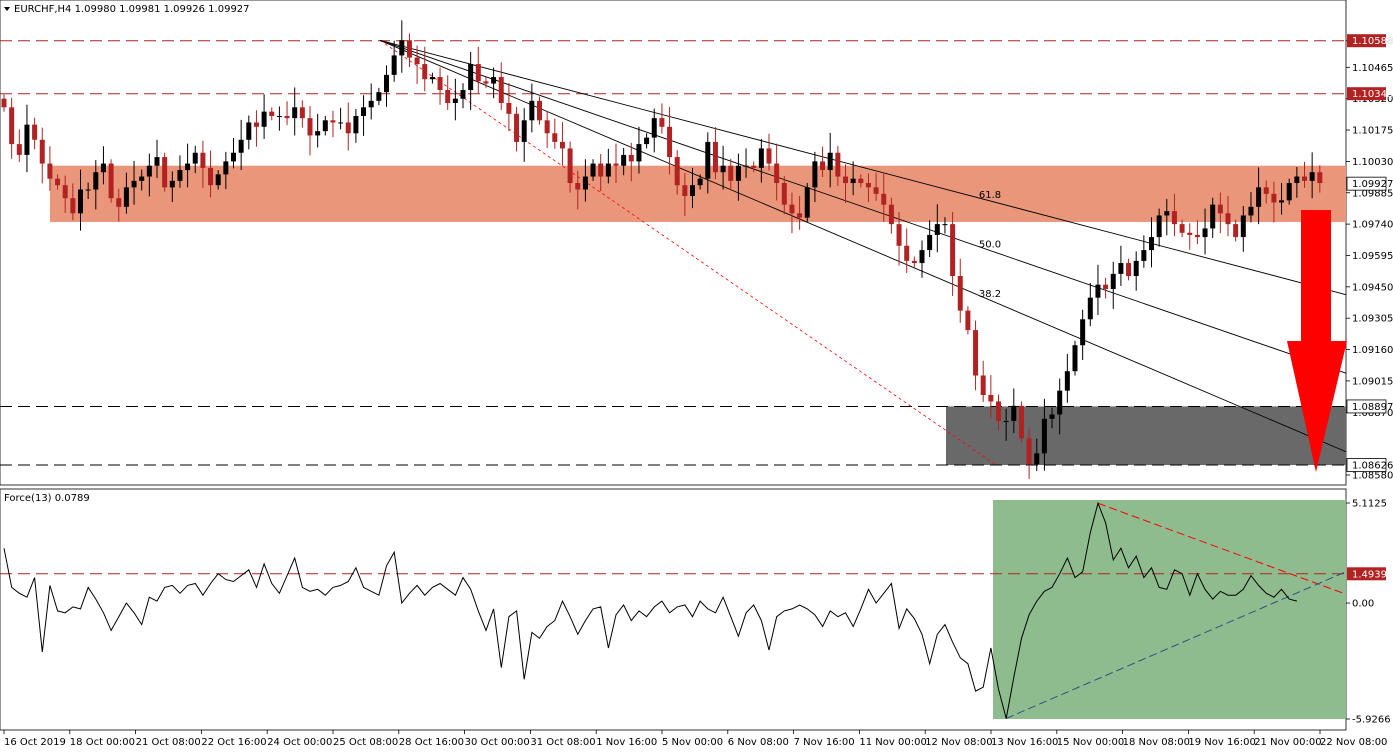 This screenshot has width=1393, height=752. What do you see at coordinates (47, 498) in the screenshot?
I see `indicator-info: Force(13) 0.0789` at bounding box center [47, 498].